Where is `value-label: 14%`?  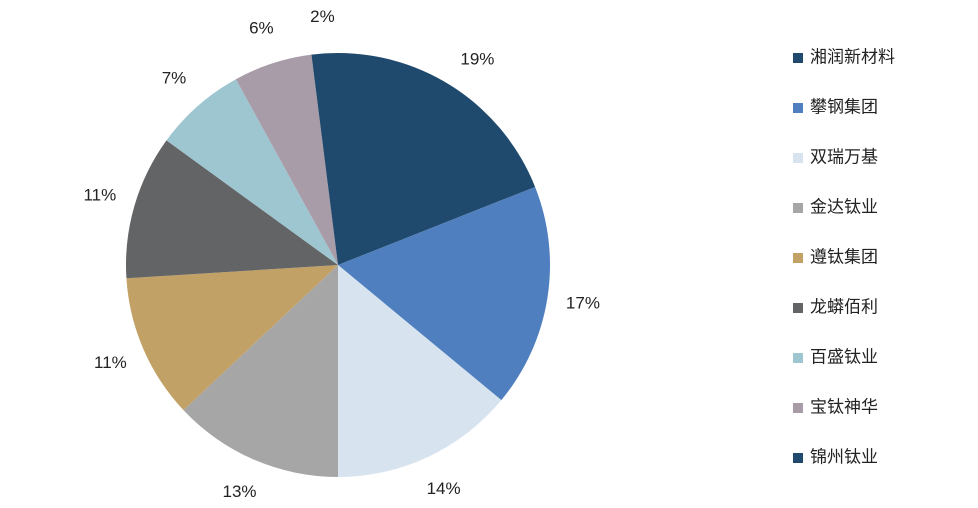
value-label: 14% is located at coordinates (444, 488).